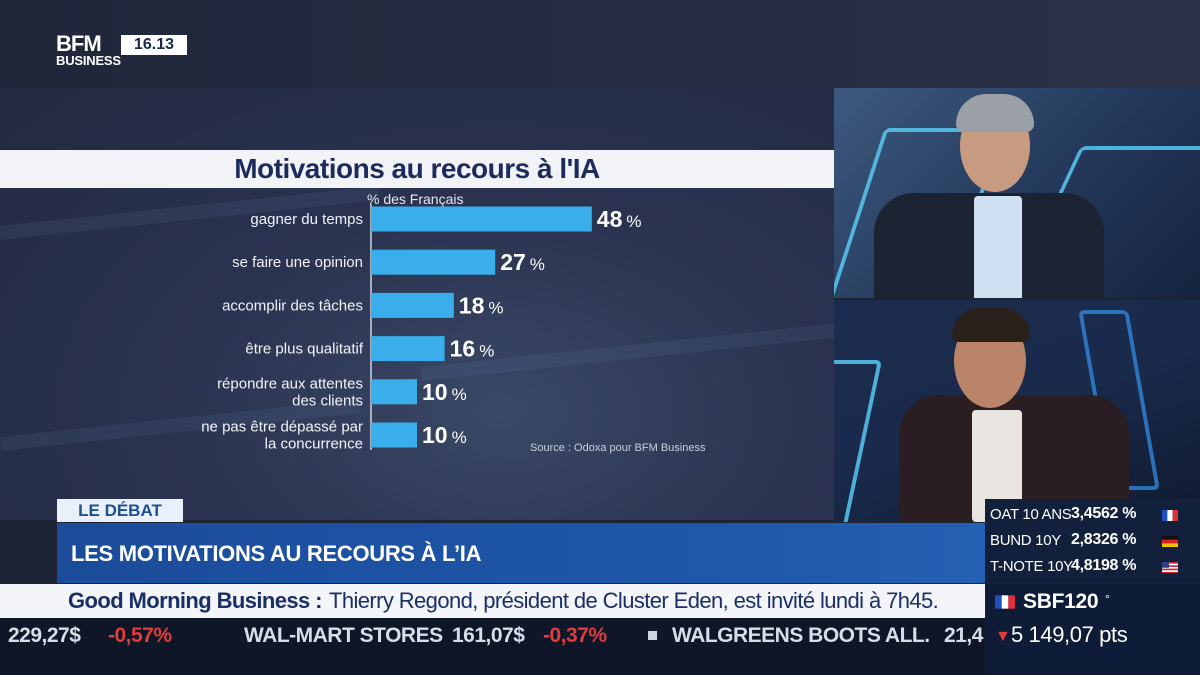  I want to click on category-label-4: répondre aux attentes des clients, so click(290, 392).